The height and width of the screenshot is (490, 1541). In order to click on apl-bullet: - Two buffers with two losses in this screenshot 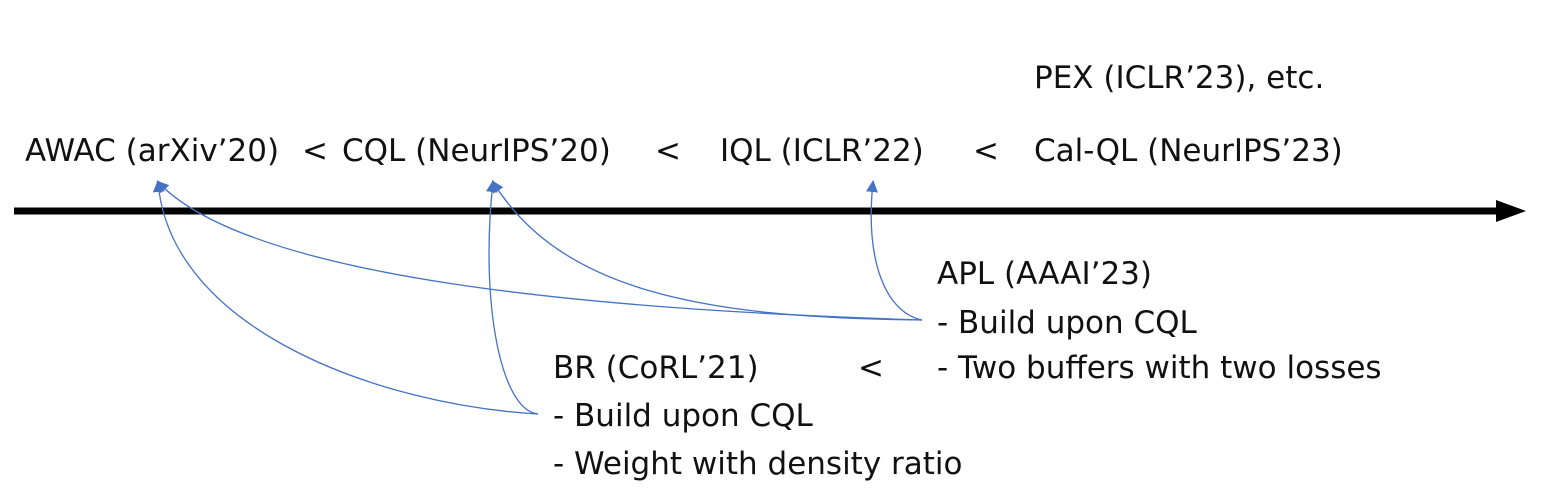, I will do `click(1159, 368)`.